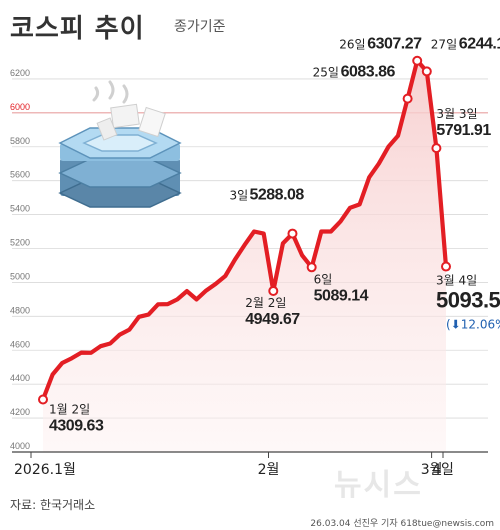  Describe the element at coordinates (20, 310) in the screenshot. I see `y-tick-label-4800: 4800` at that location.